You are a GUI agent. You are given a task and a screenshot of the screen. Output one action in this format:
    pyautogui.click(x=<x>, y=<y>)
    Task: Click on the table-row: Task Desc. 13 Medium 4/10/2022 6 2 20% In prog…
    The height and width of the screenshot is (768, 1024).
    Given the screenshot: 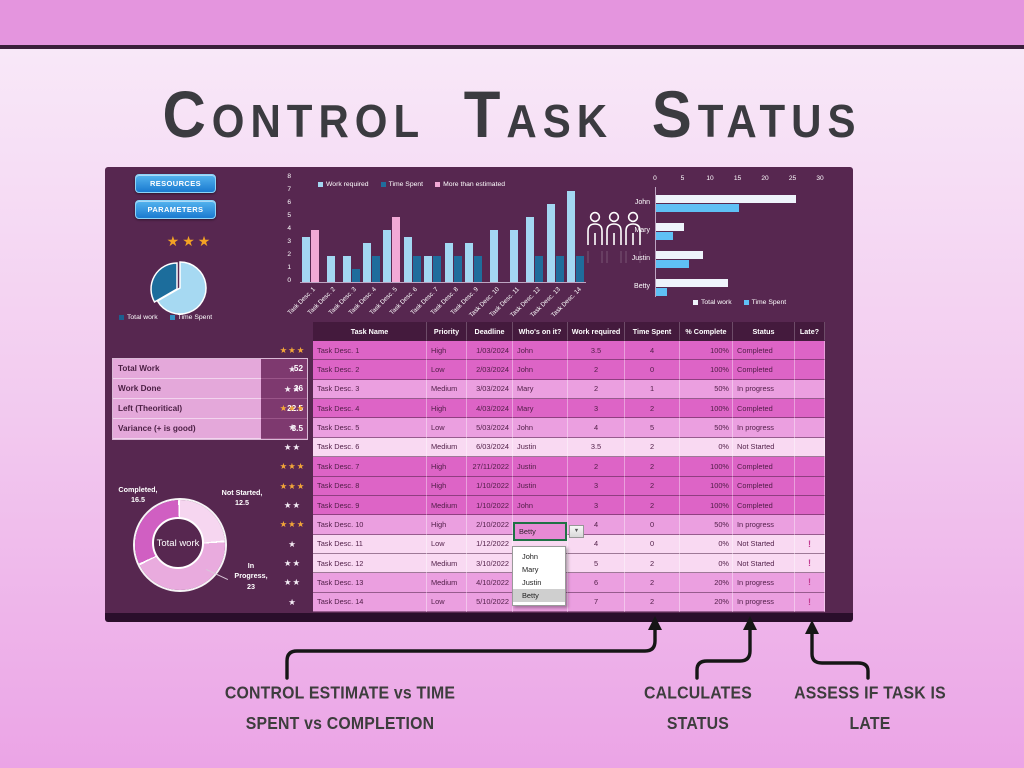 What is the action you would take?
    pyautogui.click(x=569, y=583)
    